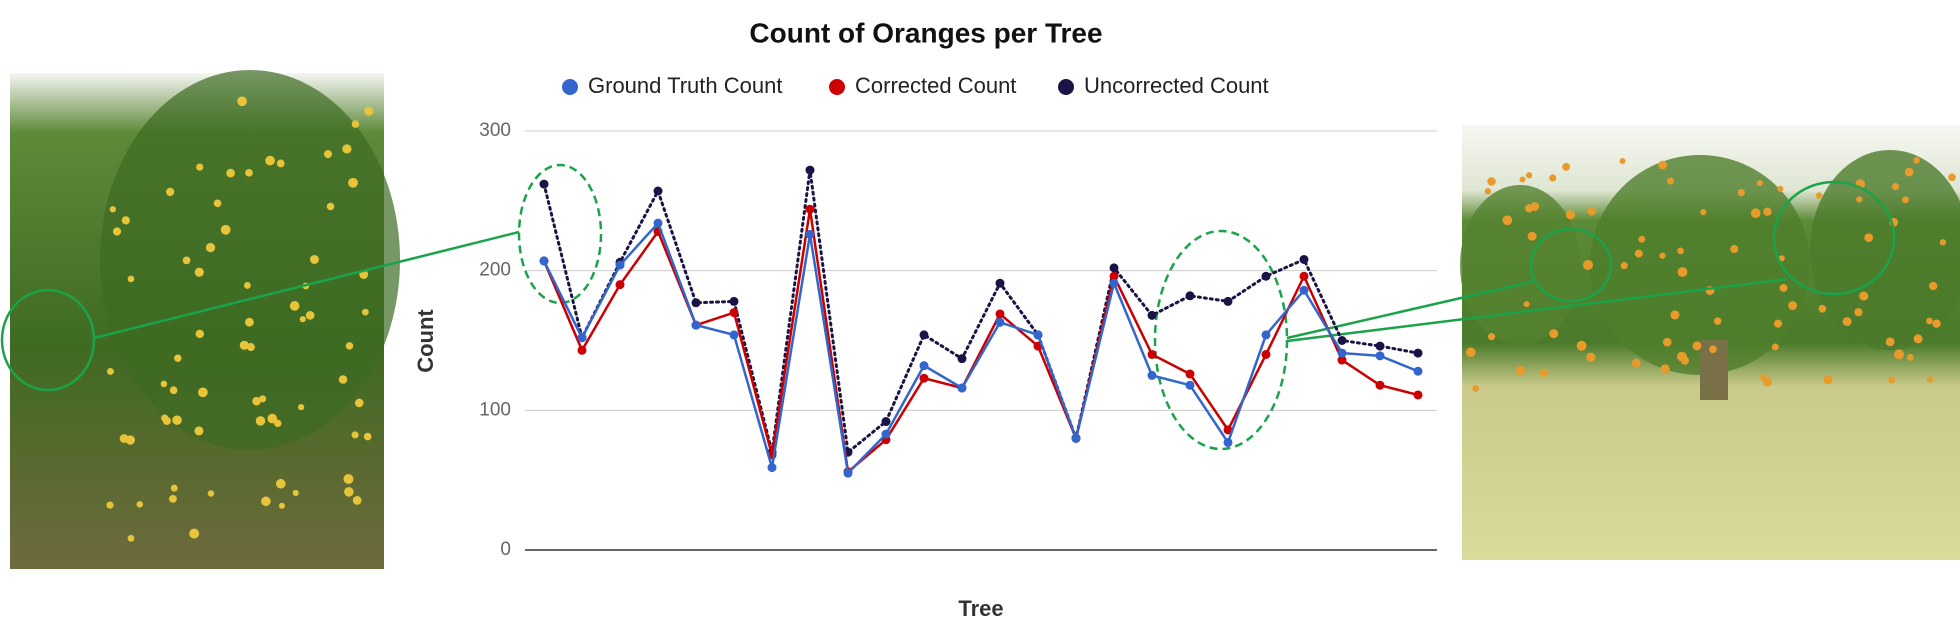 This screenshot has width=1960, height=644. What do you see at coordinates (1834, 238) in the screenshot?
I see `highlight-circle` at bounding box center [1834, 238].